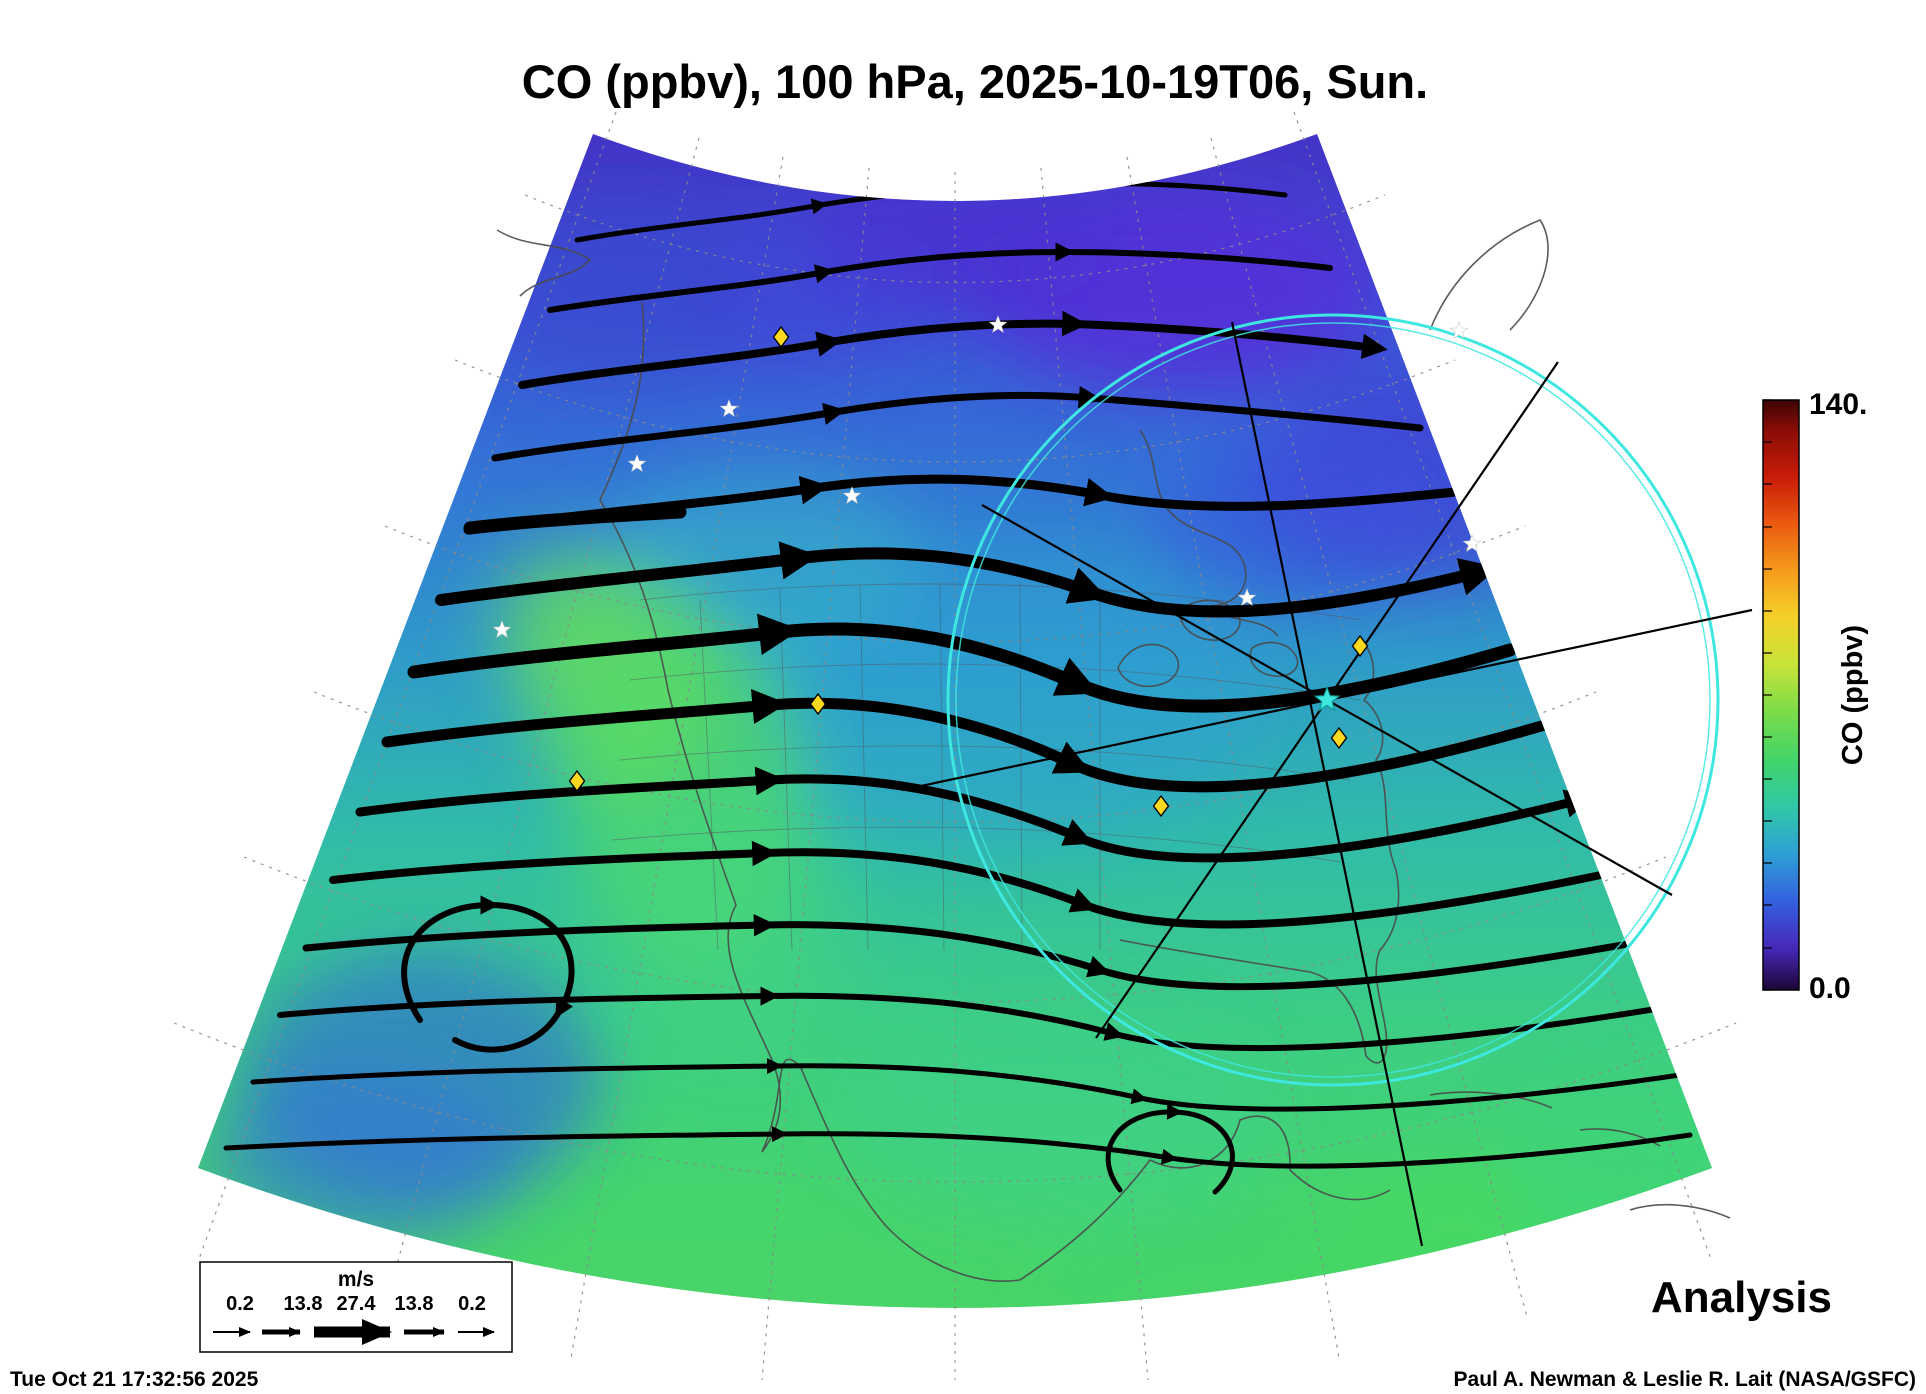 The height and width of the screenshot is (1394, 1926). I want to click on colorbar: 140. 0.0 CO (ppbv), so click(1815, 696).